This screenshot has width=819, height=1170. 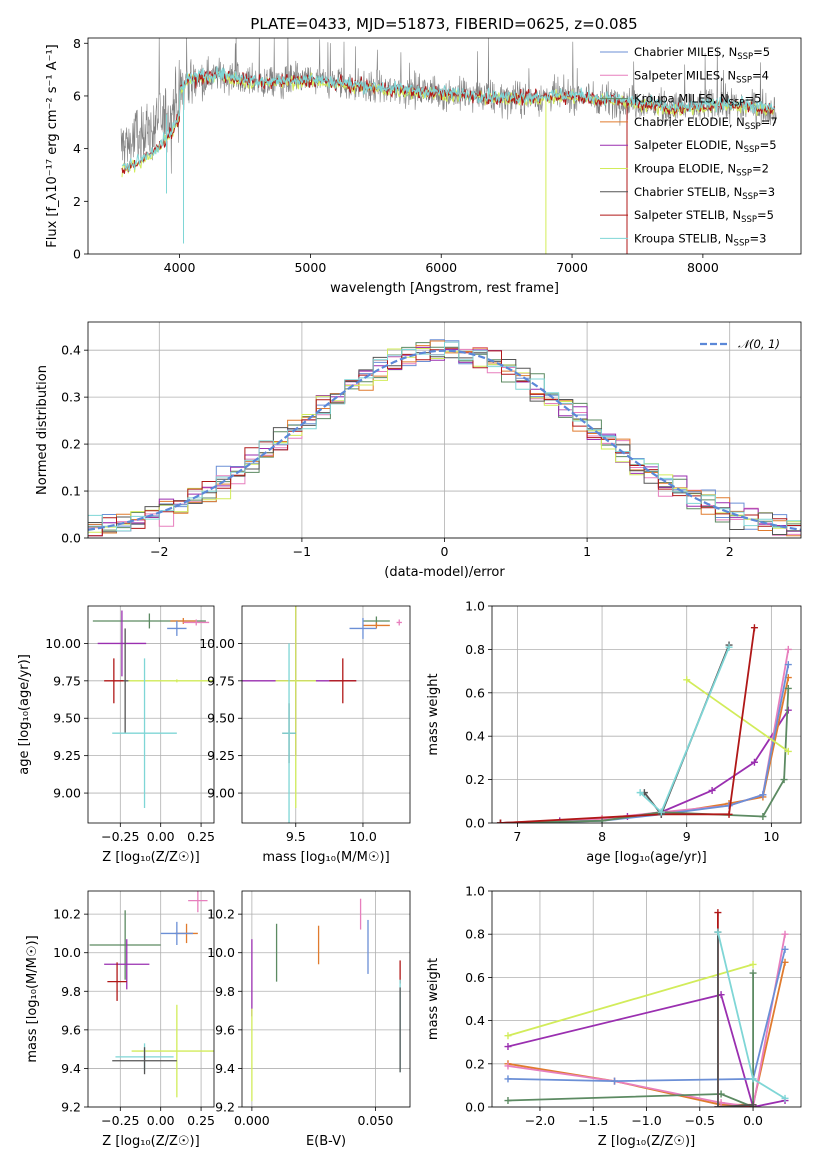 I want to click on x-tick-label: 8, so click(x=602, y=836).